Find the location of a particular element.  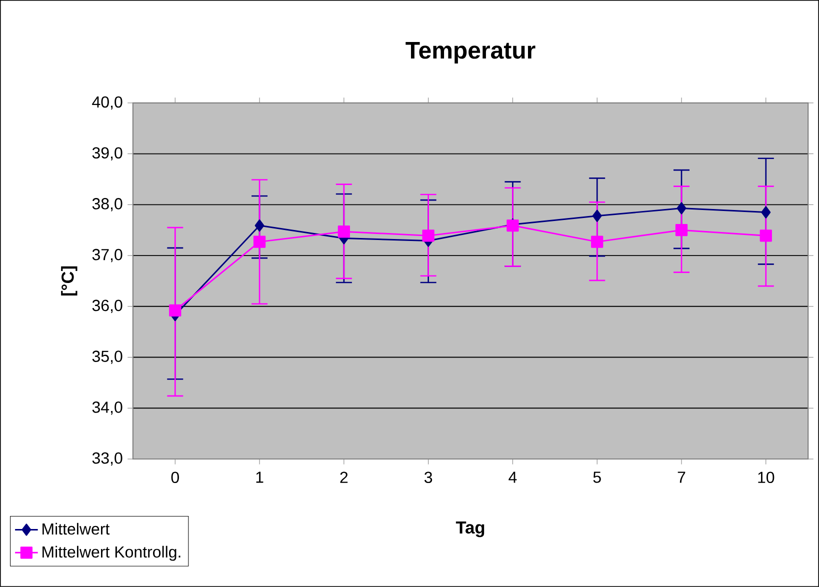

chart-title: Temperatur is located at coordinates (471, 53).